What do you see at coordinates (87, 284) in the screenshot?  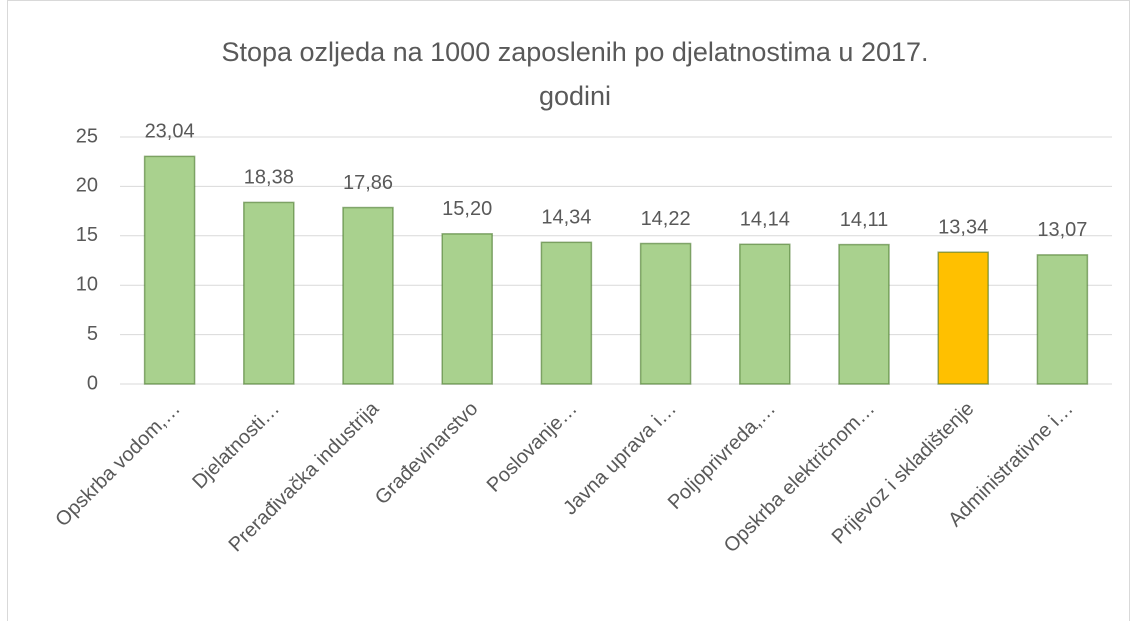 I see `y-tick-label: 10` at bounding box center [87, 284].